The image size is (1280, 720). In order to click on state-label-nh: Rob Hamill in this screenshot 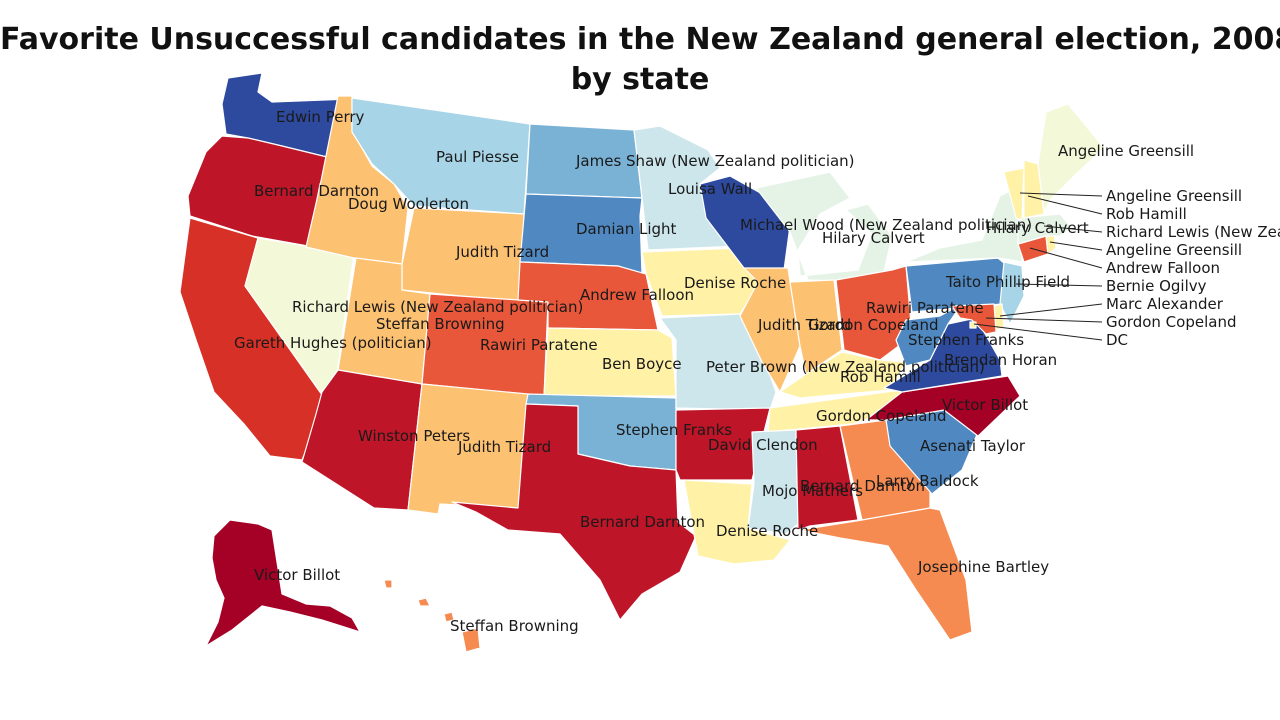, I will do `click(1146, 214)`.